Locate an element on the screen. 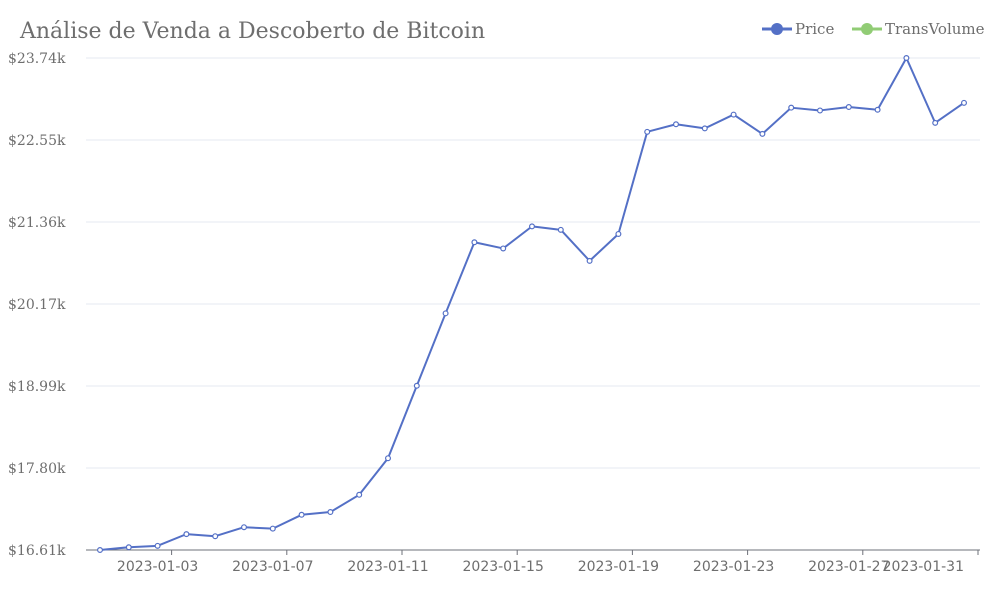 Image resolution: width=1000 pixels, height=600 pixels. y-tick-label: $17.80k is located at coordinates (37, 469).